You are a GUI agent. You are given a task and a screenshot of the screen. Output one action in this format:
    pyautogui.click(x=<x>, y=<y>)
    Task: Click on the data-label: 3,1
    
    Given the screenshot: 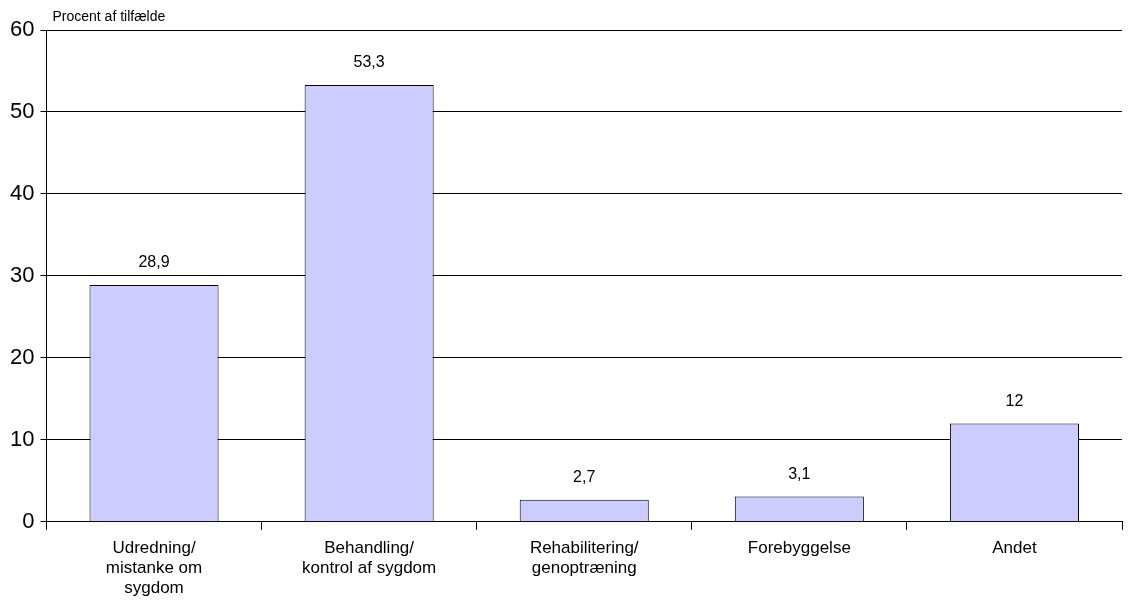 What is the action you would take?
    pyautogui.click(x=799, y=473)
    